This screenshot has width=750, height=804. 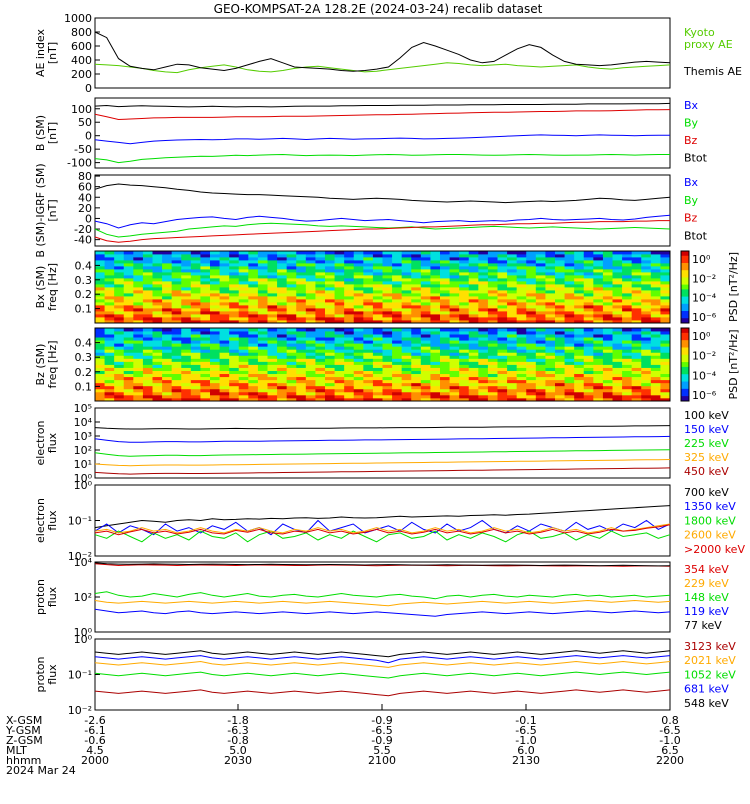 What do you see at coordinates (83, 436) in the screenshot?
I see `y-tick-label: 10³` at bounding box center [83, 436].